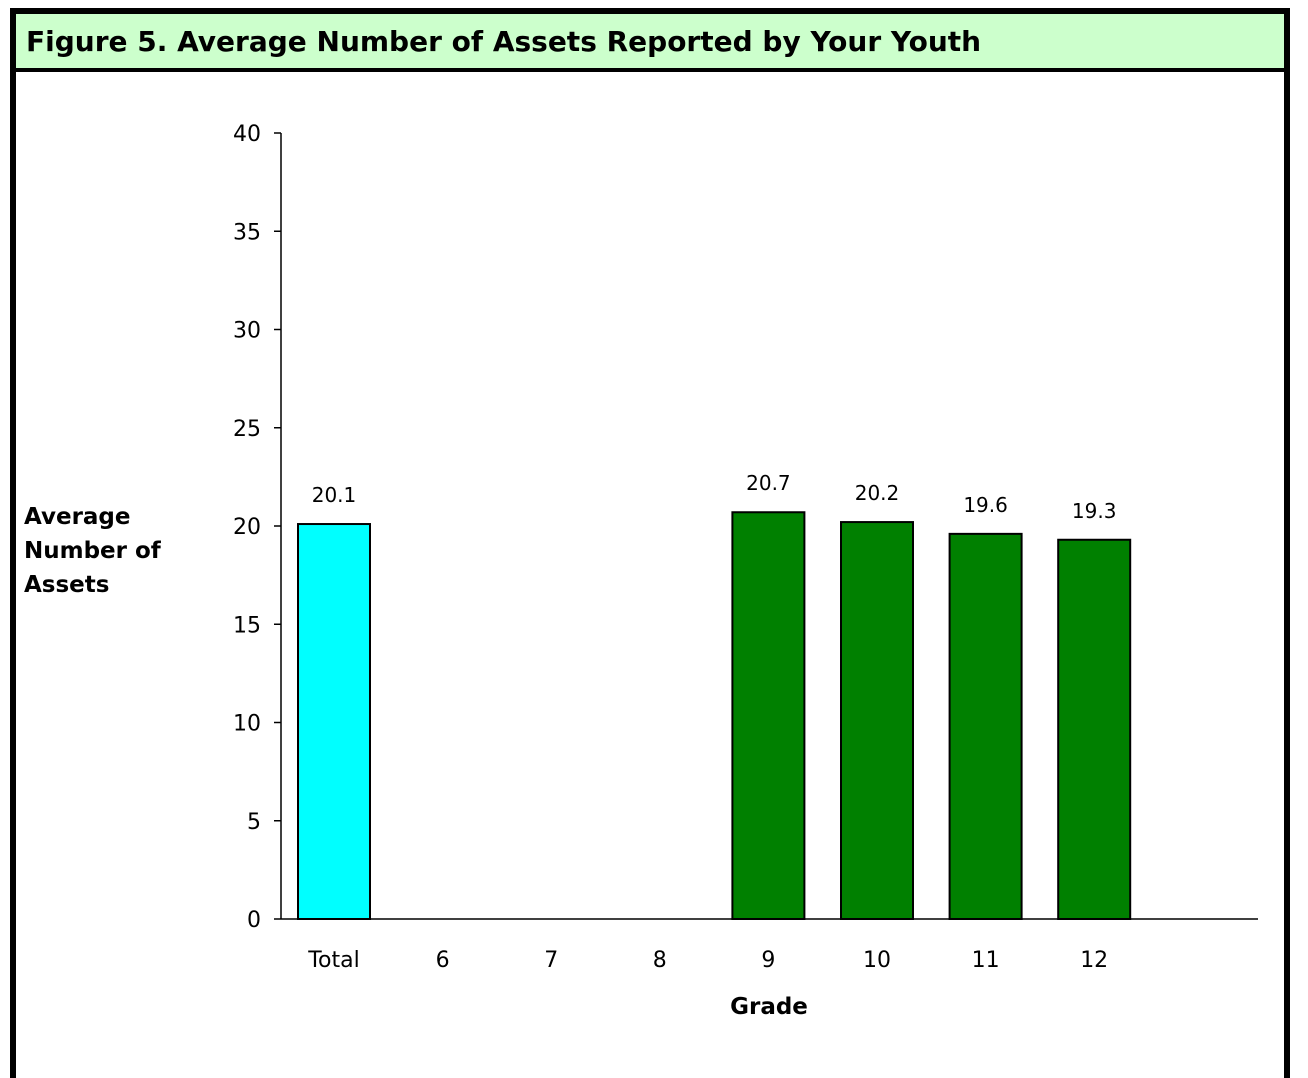  I want to click on x-tick-label-6: 6, so click(443, 960).